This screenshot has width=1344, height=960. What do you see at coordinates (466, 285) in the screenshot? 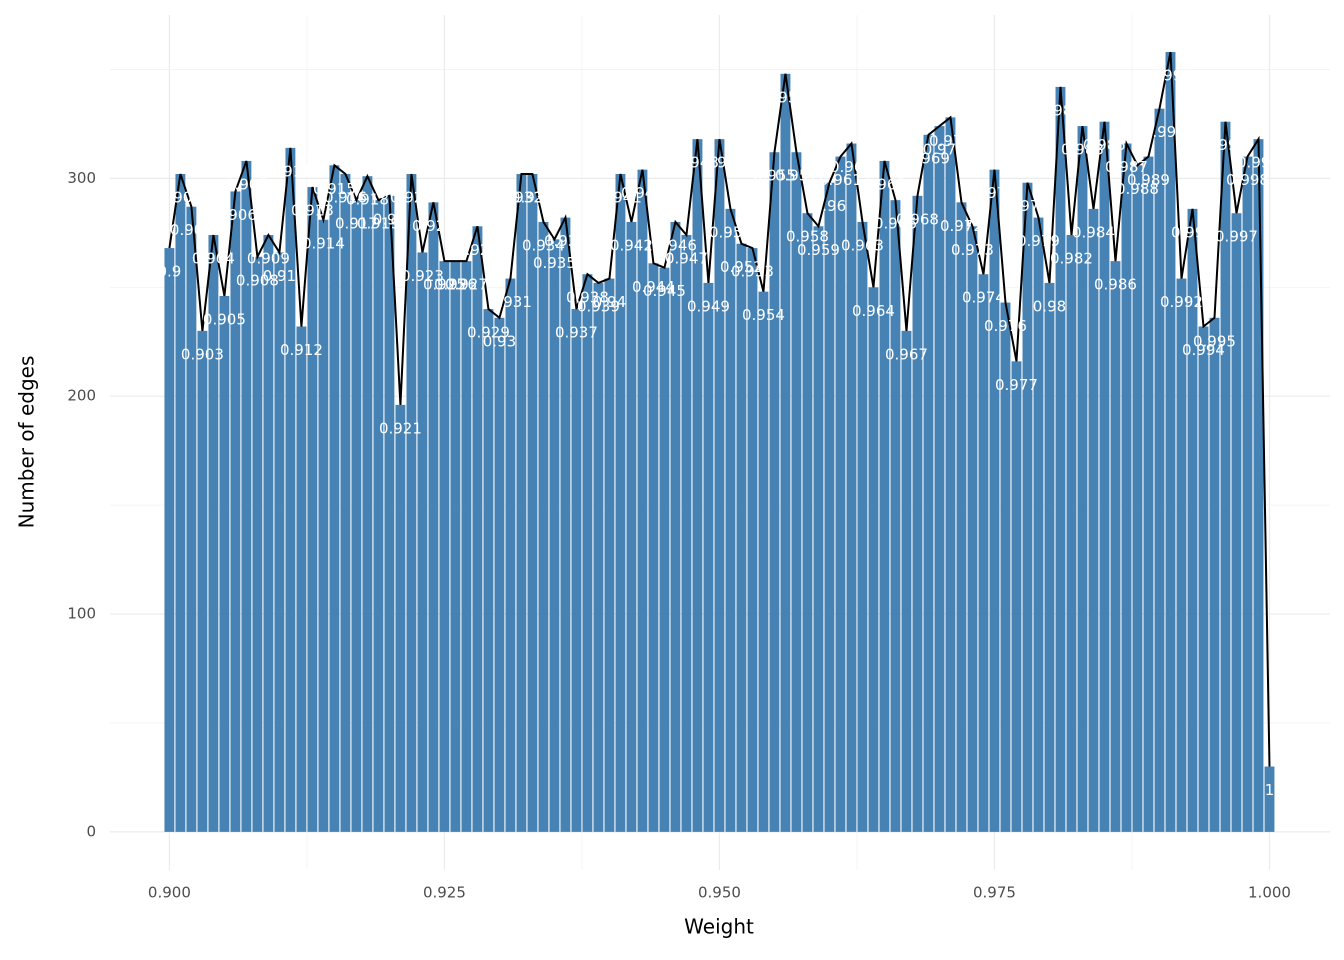
I see `bar-label: 0.927` at bounding box center [466, 285].